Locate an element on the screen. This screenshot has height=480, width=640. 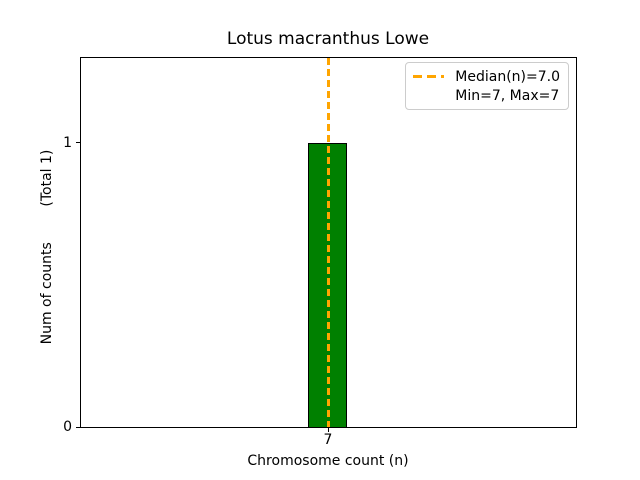
legend-entry-minmax: Min=7, Max=7 is located at coordinates (486, 95).